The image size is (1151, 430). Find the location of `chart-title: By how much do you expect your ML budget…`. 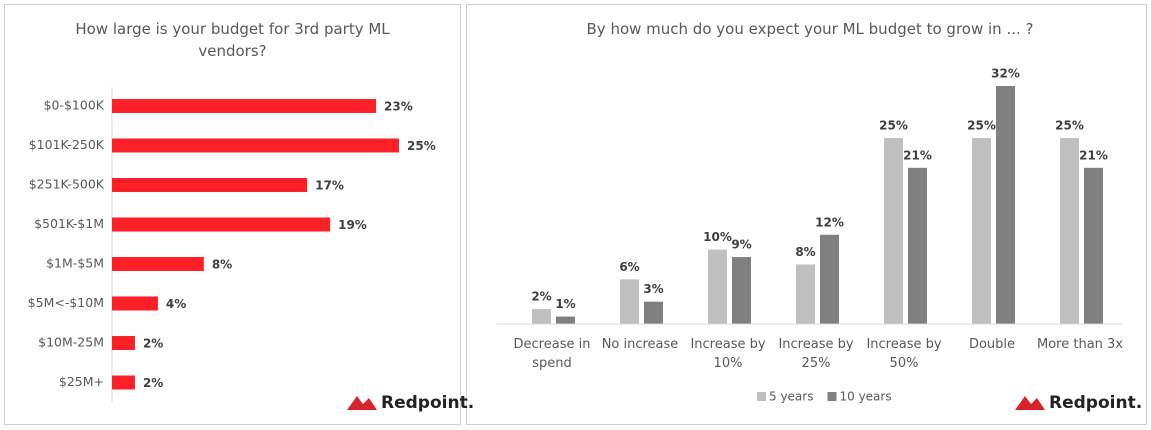

chart-title: By how much do you expect your ML budget… is located at coordinates (810, 29).